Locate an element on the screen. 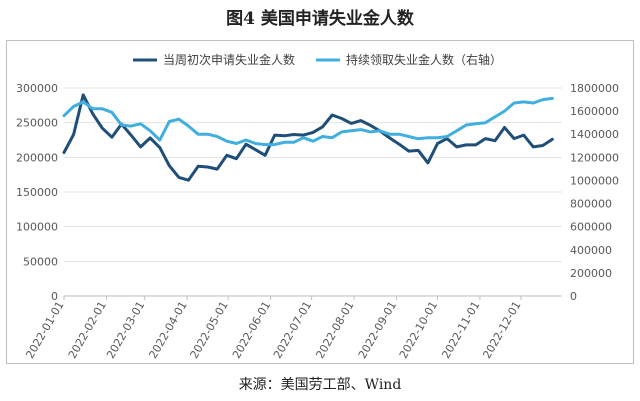 The width and height of the screenshot is (640, 401). x-tick-label: 2022-05-01 is located at coordinates (209, 330).